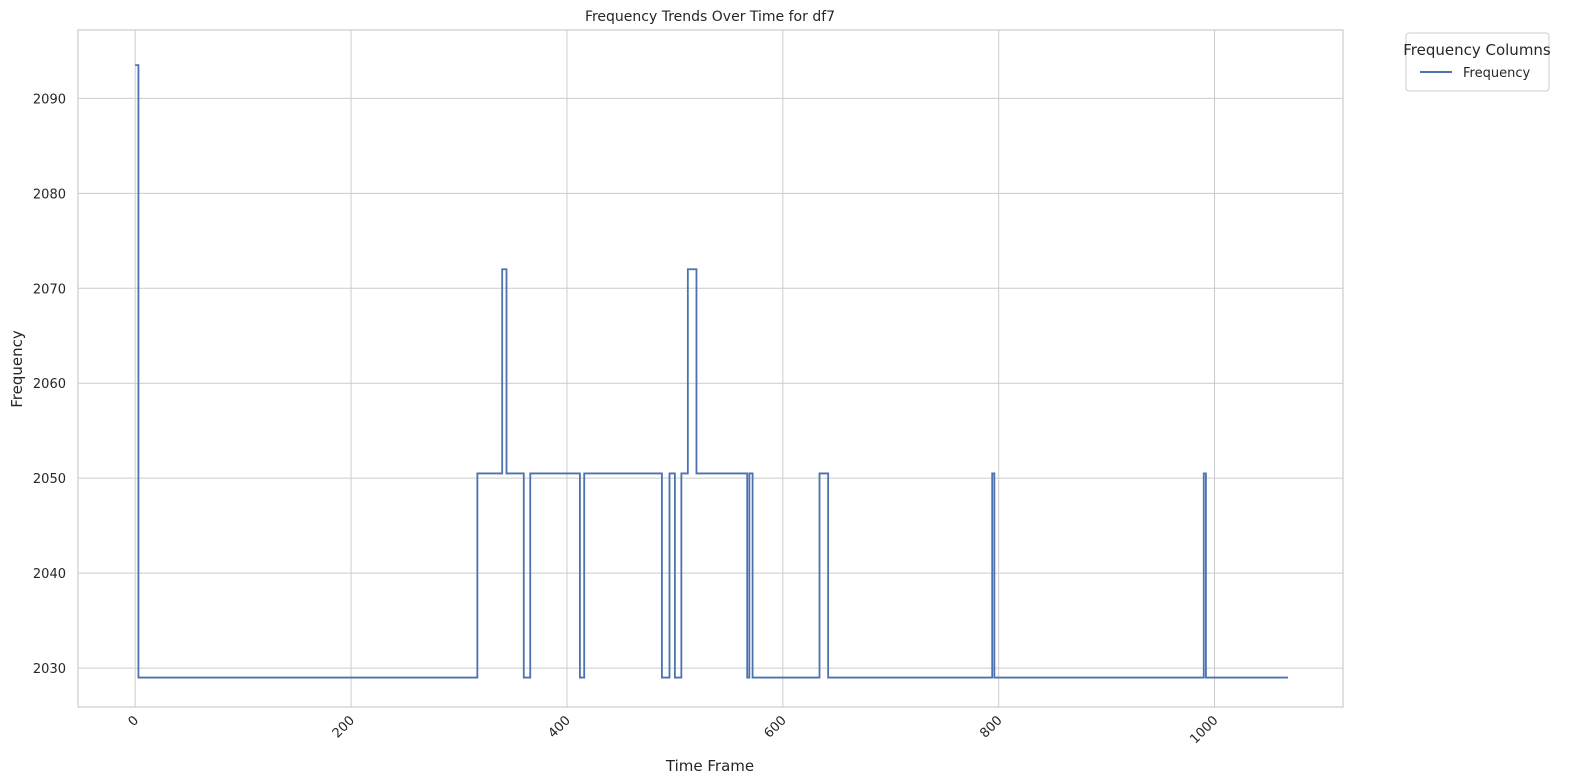 The width and height of the screenshot is (1585, 784). What do you see at coordinates (49, 289) in the screenshot?
I see `y-tick-label: 2070` at bounding box center [49, 289].